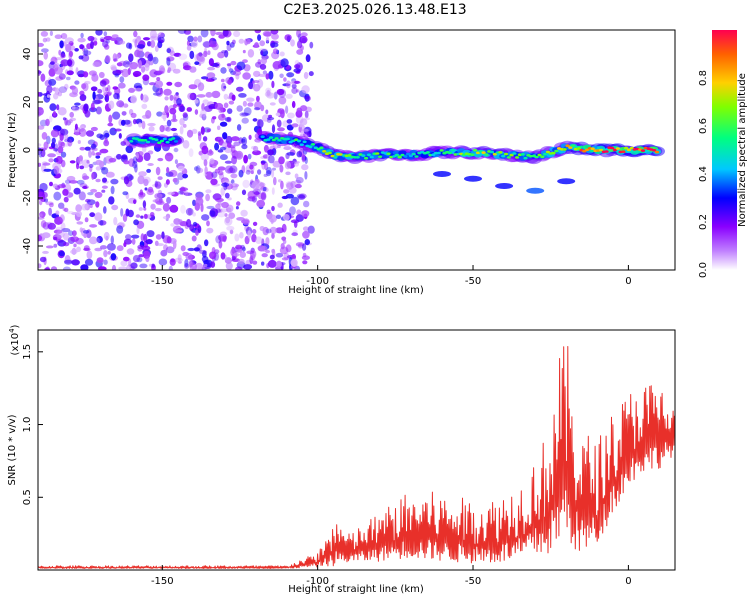 The image size is (750, 600). What do you see at coordinates (535, 190) in the screenshot?
I see `branch-mark` at bounding box center [535, 190].